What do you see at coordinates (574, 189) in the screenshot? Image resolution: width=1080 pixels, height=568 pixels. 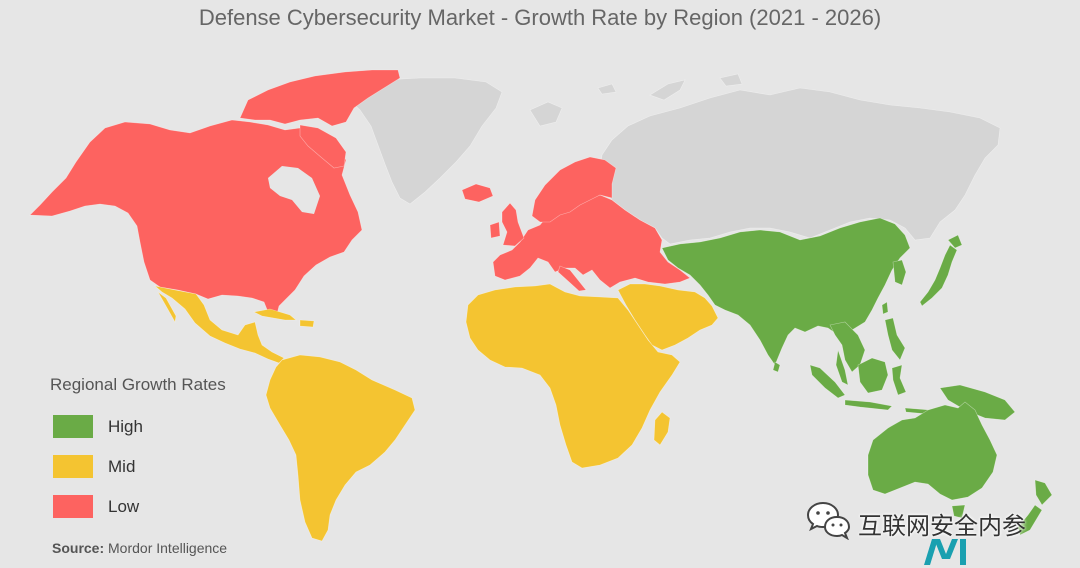 I see `region-scandinavia` at bounding box center [574, 189].